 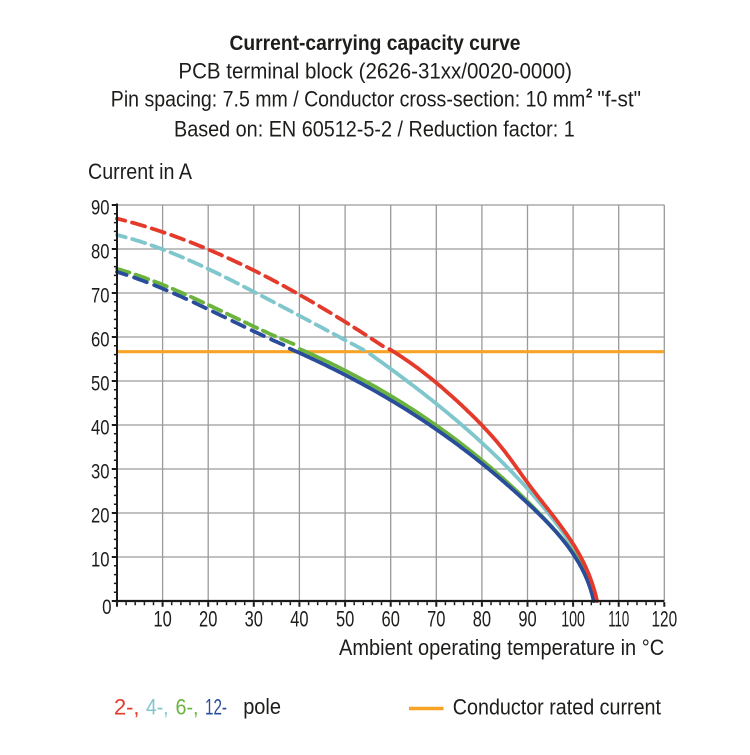 What do you see at coordinates (262, 706) in the screenshot?
I see `svg-text: pole` at bounding box center [262, 706].